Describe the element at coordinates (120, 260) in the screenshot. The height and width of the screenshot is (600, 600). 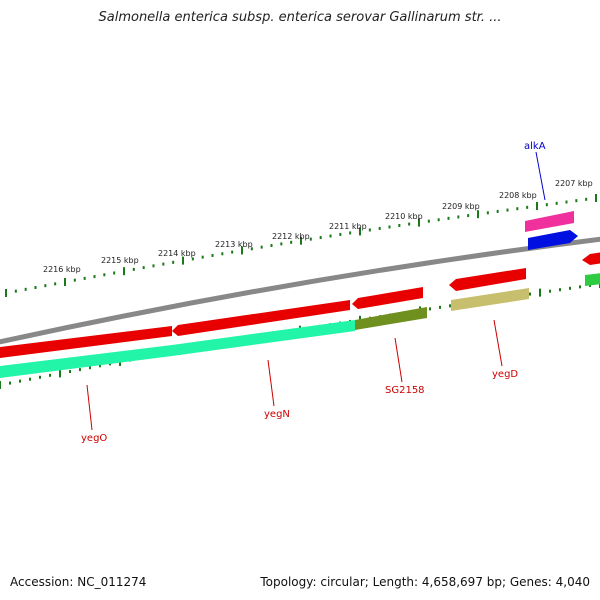
I see `scale-label-2215: 2215 kbp` at that location.